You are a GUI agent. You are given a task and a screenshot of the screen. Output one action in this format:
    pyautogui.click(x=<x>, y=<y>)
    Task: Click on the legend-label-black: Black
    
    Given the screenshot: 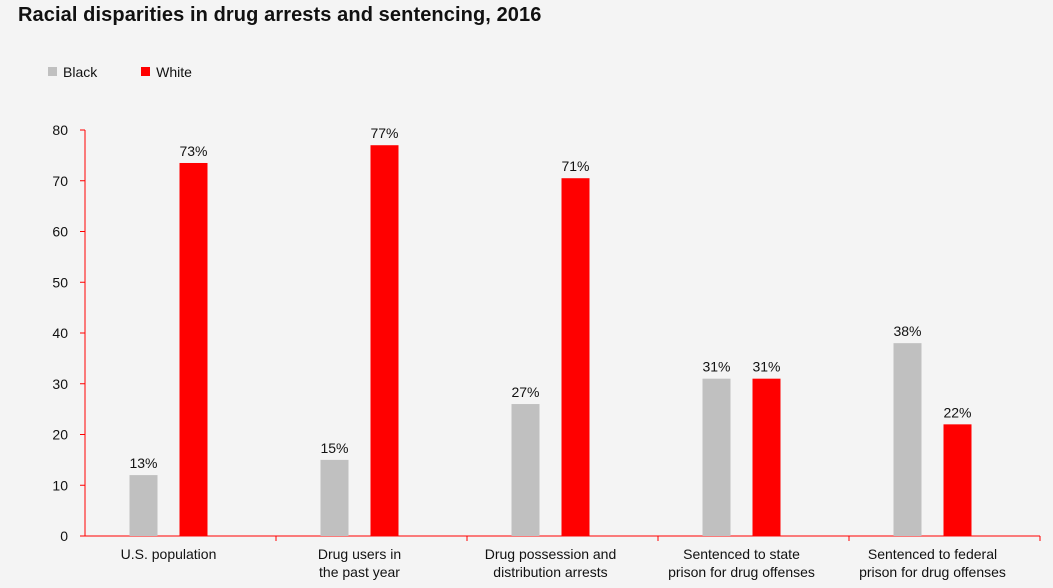 What is the action you would take?
    pyautogui.click(x=80, y=71)
    